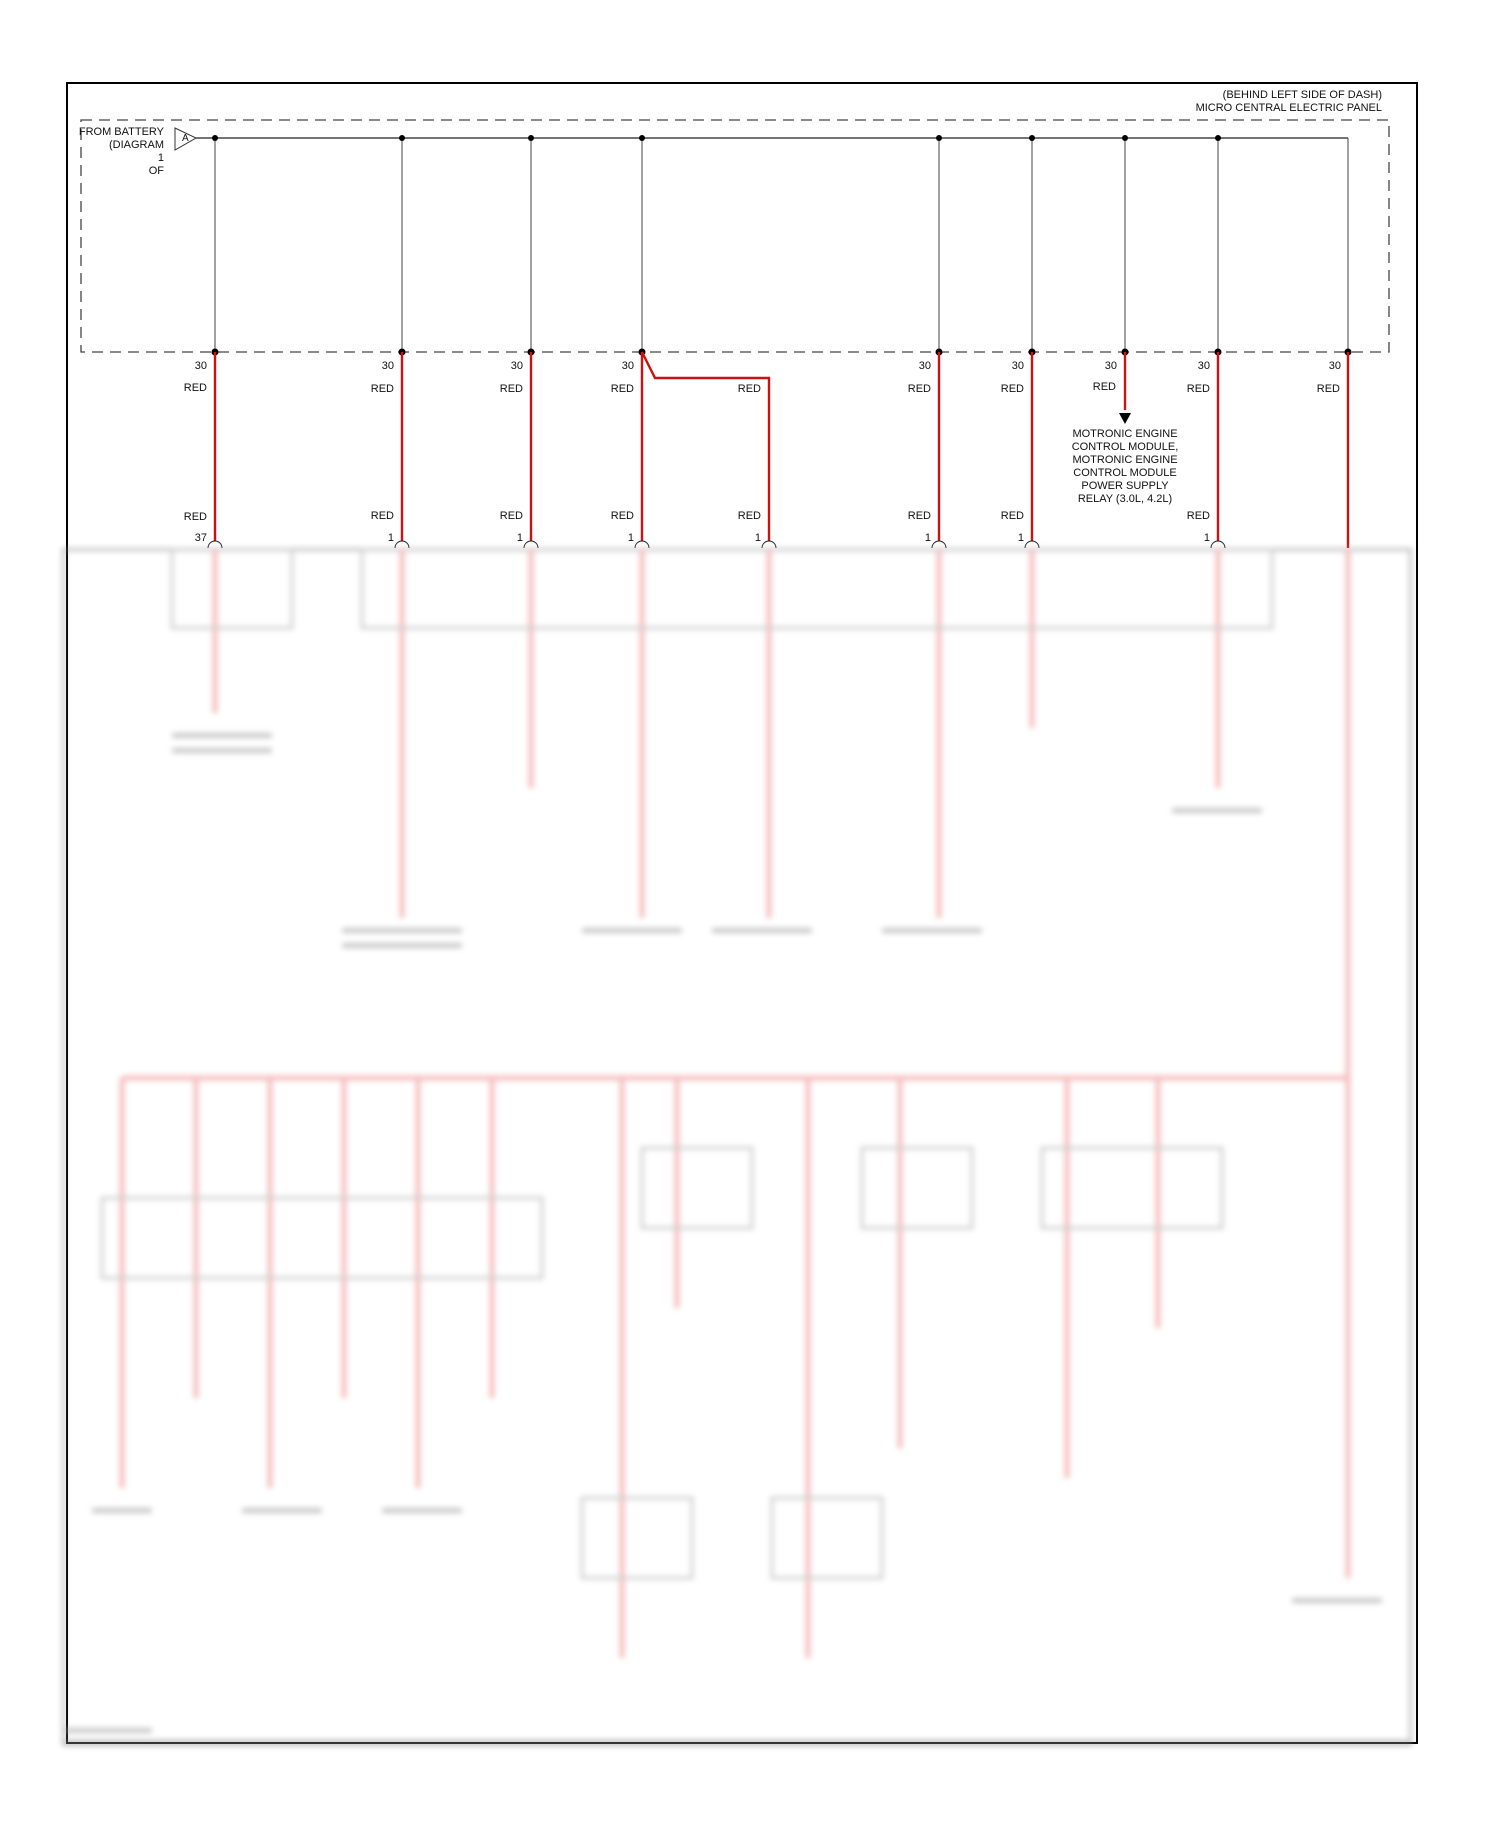 The image size is (1500, 1828). What do you see at coordinates (716, 245) in the screenshot?
I see `internal-drops` at bounding box center [716, 245].